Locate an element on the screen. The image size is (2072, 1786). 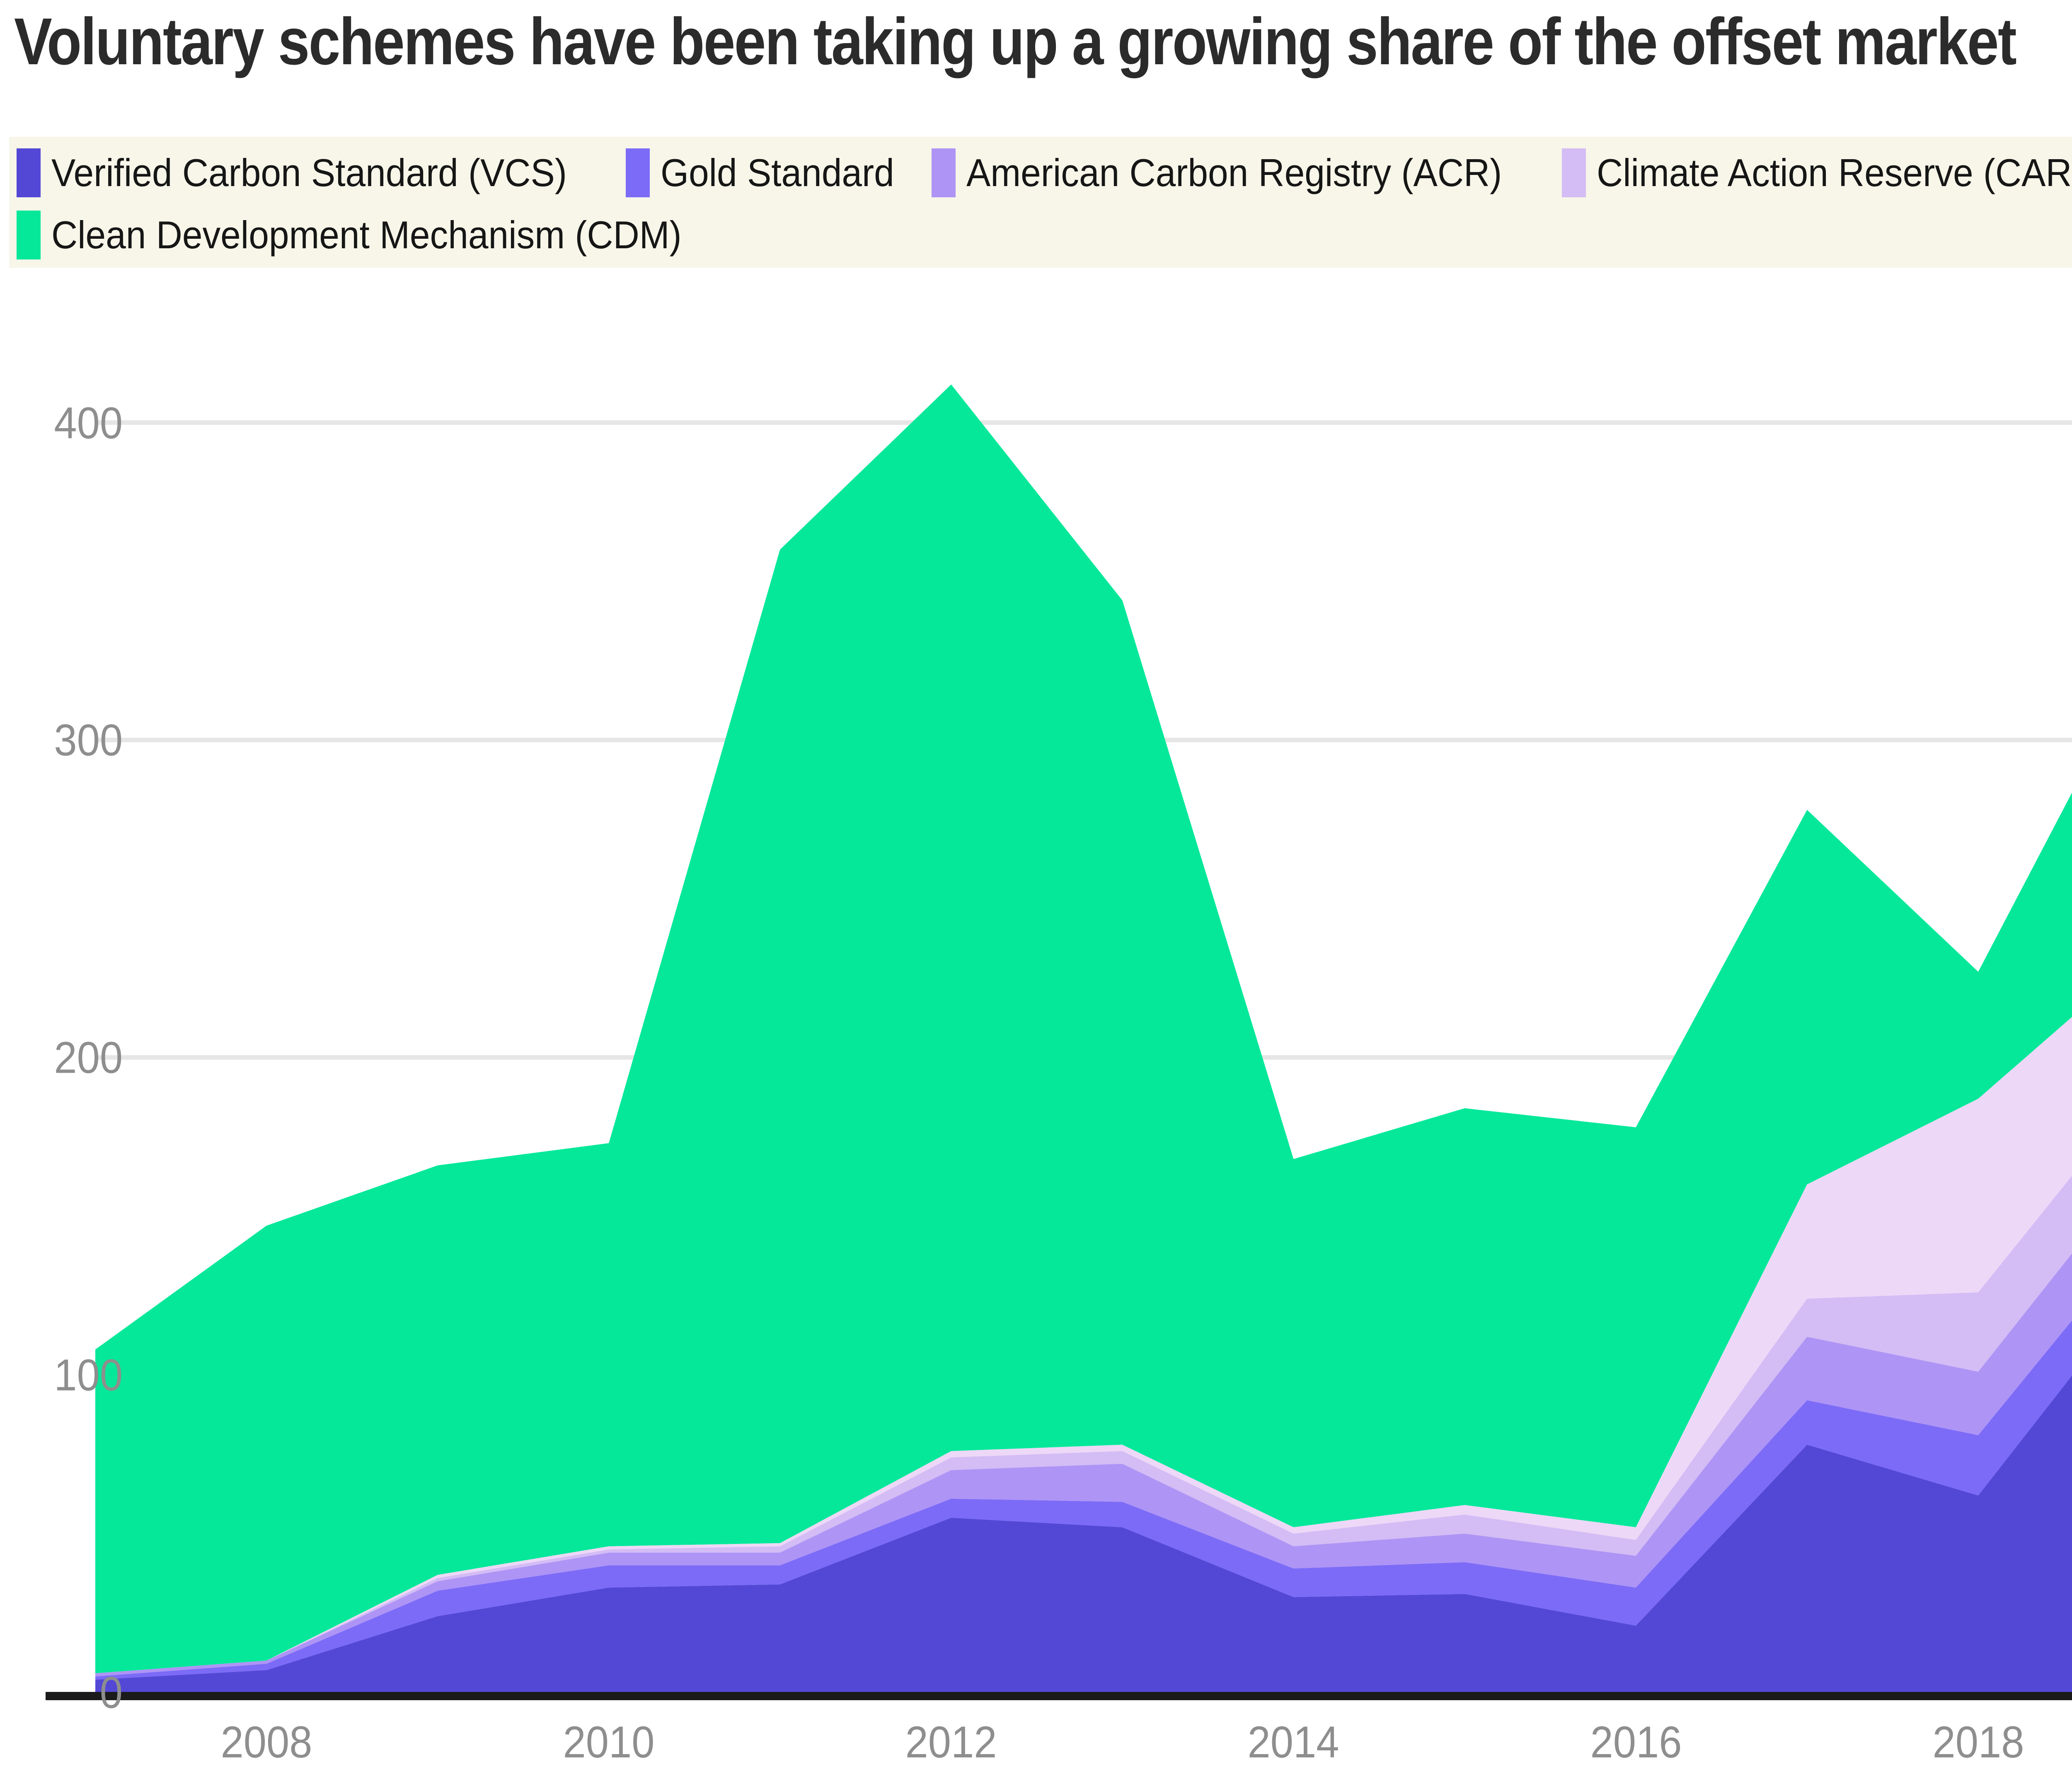
x-tick-label-2016: 2016 is located at coordinates (1636, 1742).